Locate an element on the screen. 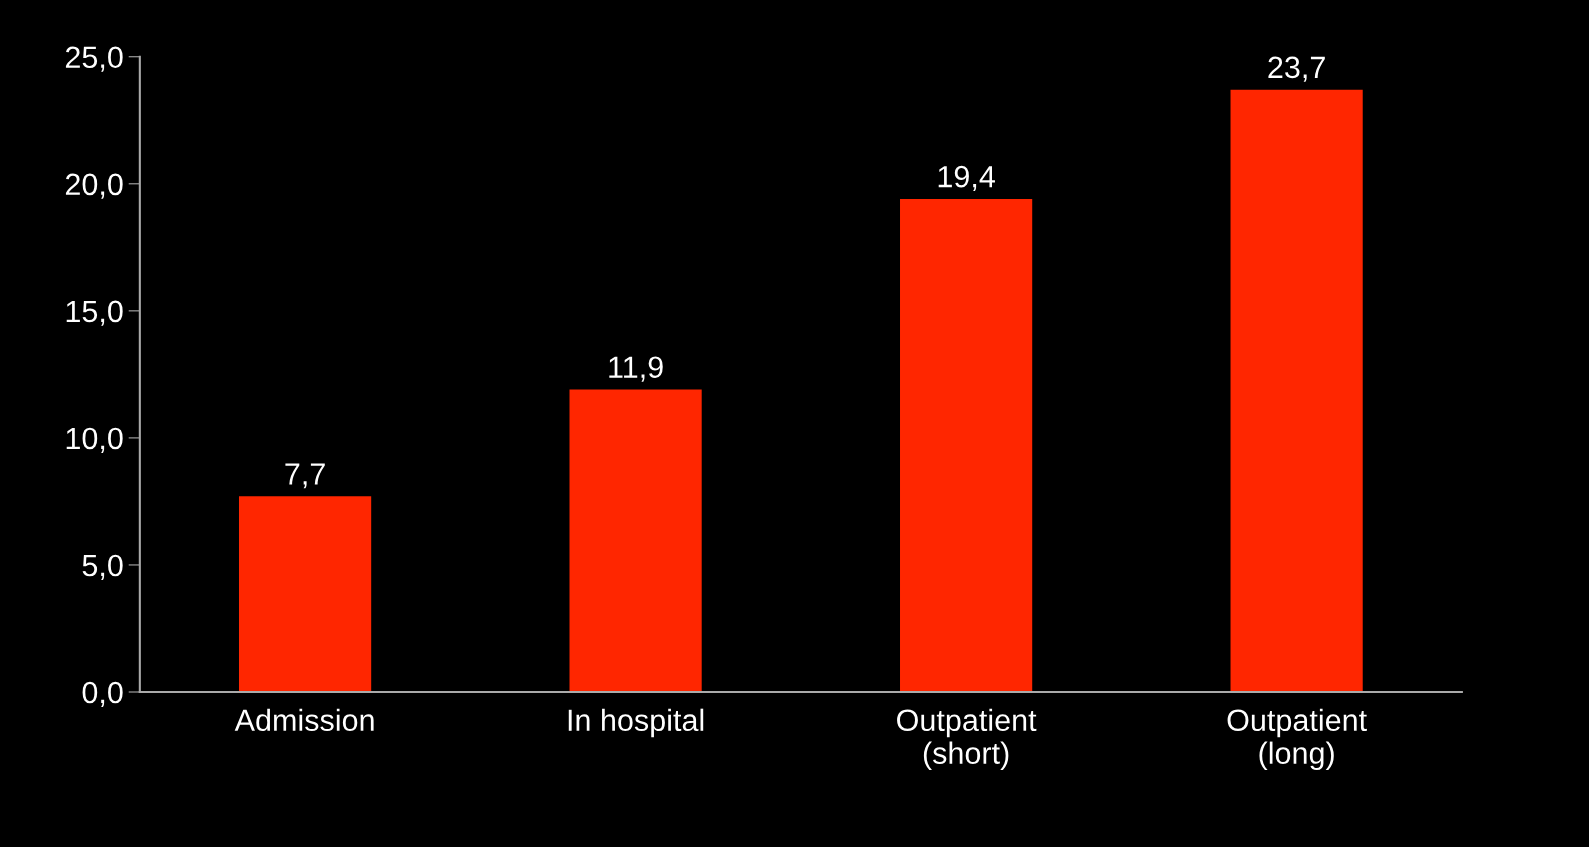 The image size is (1589, 847). data-label: 11,9 is located at coordinates (636, 369).